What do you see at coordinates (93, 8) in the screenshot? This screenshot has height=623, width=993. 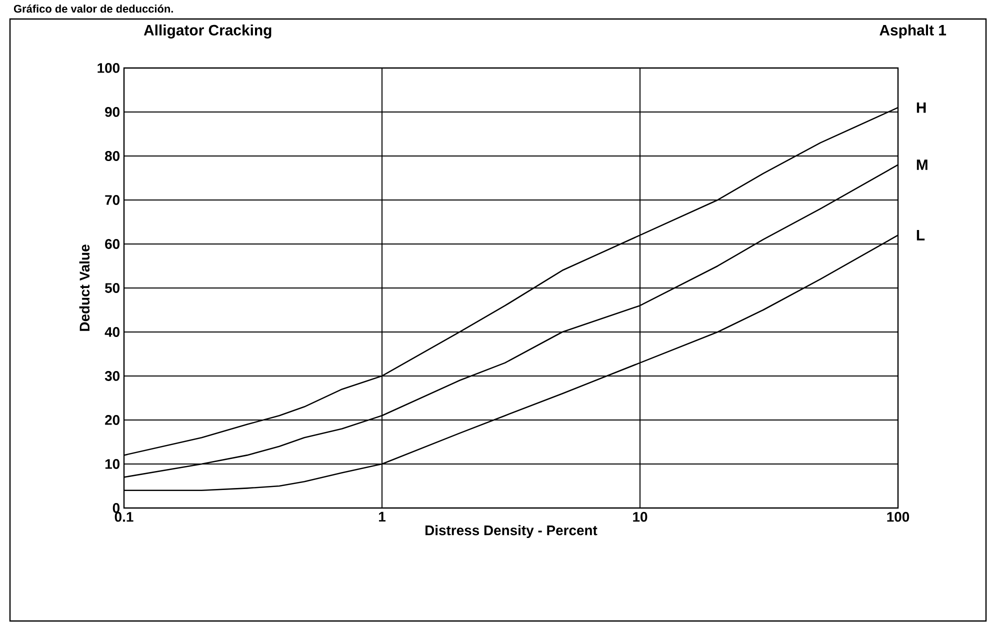 I see `chart-title: Gráfico de valor de deducción.` at bounding box center [93, 8].